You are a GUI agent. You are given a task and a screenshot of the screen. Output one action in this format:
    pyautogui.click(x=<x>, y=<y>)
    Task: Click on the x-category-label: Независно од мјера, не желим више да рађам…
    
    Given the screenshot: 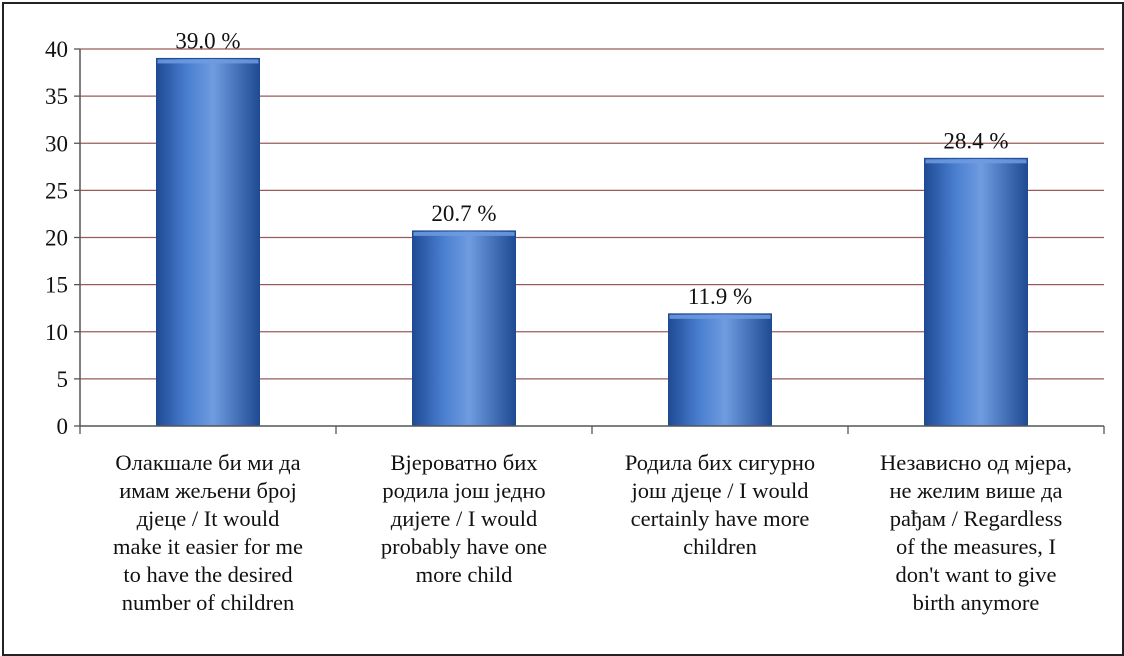 What is the action you would take?
    pyautogui.click(x=976, y=533)
    